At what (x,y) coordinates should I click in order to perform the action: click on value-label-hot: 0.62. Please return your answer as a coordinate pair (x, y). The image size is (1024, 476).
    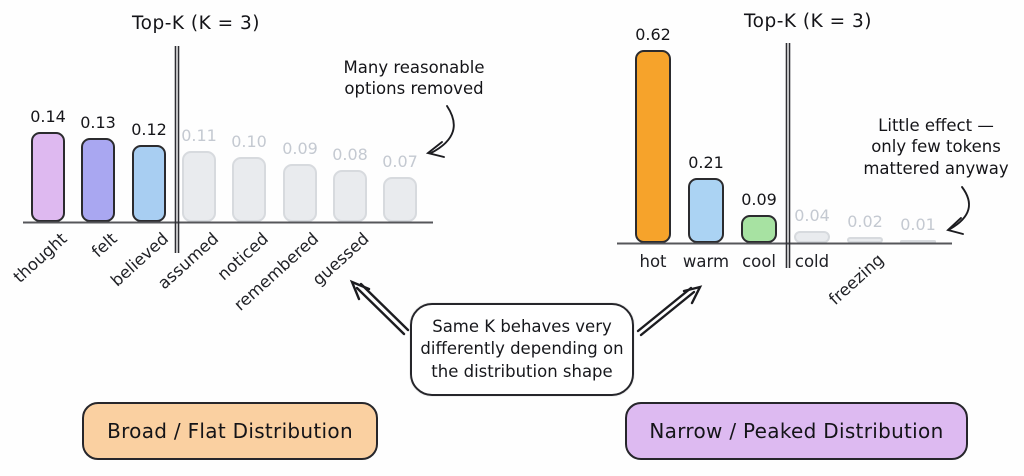
    Looking at the image, I should click on (653, 34).